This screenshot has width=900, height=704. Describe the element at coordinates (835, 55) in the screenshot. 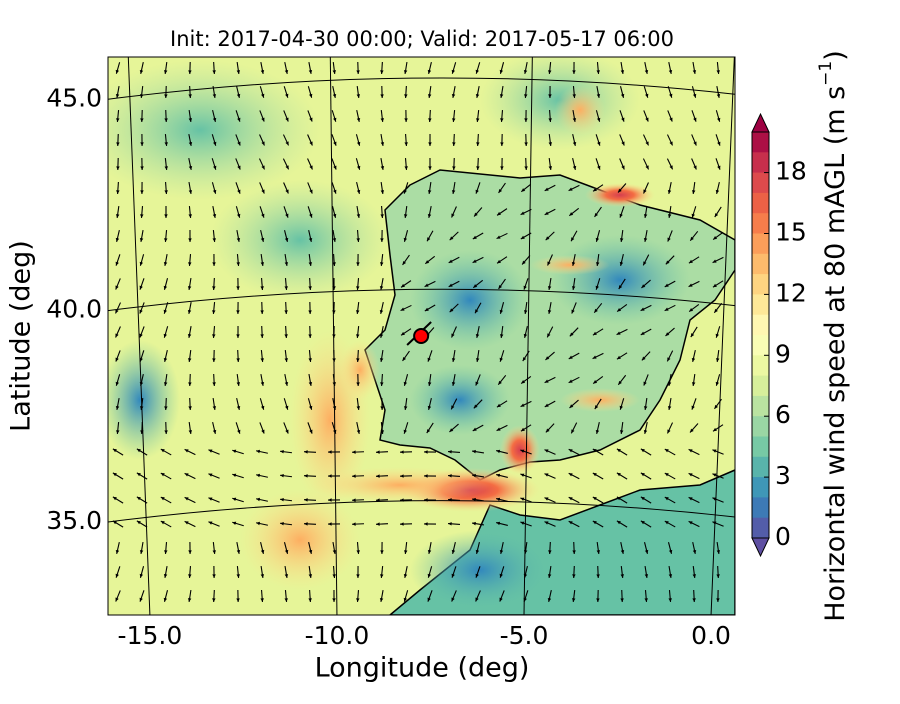

I see `colorbar-label-suffix: )` at that location.